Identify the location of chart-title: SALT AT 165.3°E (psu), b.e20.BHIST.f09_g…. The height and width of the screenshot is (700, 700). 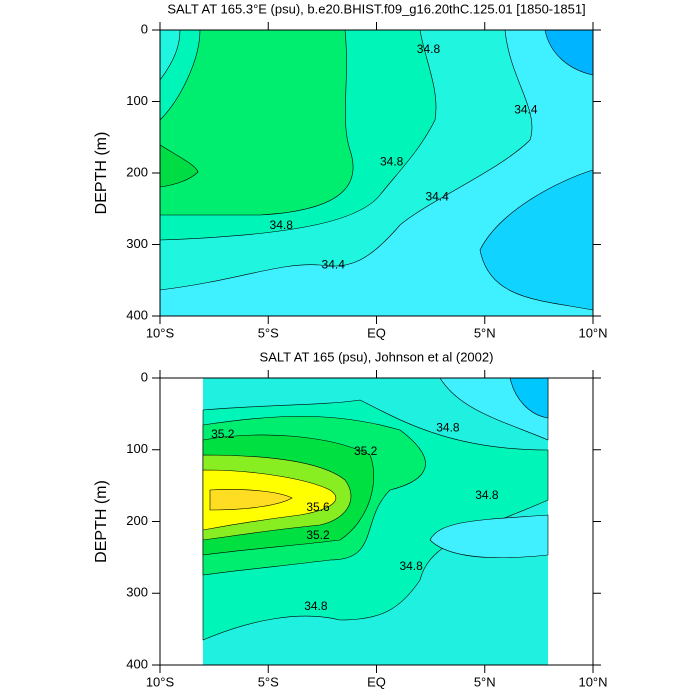
(376, 8).